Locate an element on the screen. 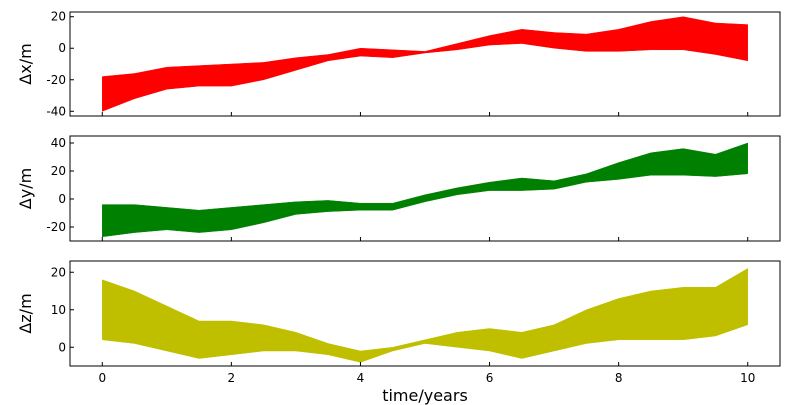  x-tick-label: 4 is located at coordinates (361, 378).